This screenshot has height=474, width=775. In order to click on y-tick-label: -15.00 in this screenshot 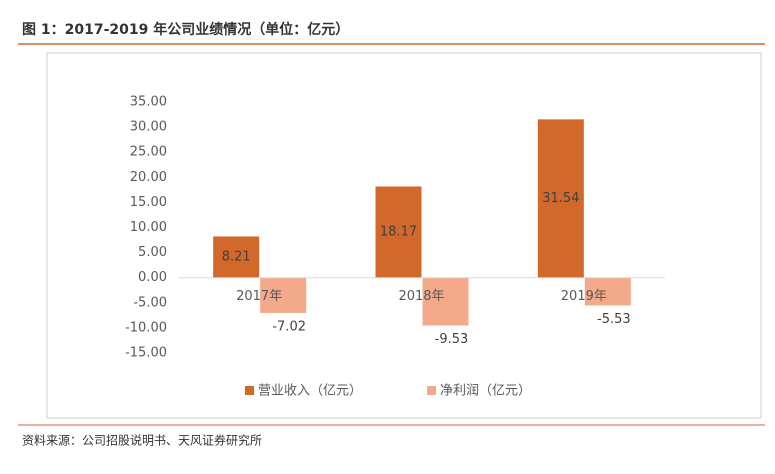, I will do `click(146, 353)`.